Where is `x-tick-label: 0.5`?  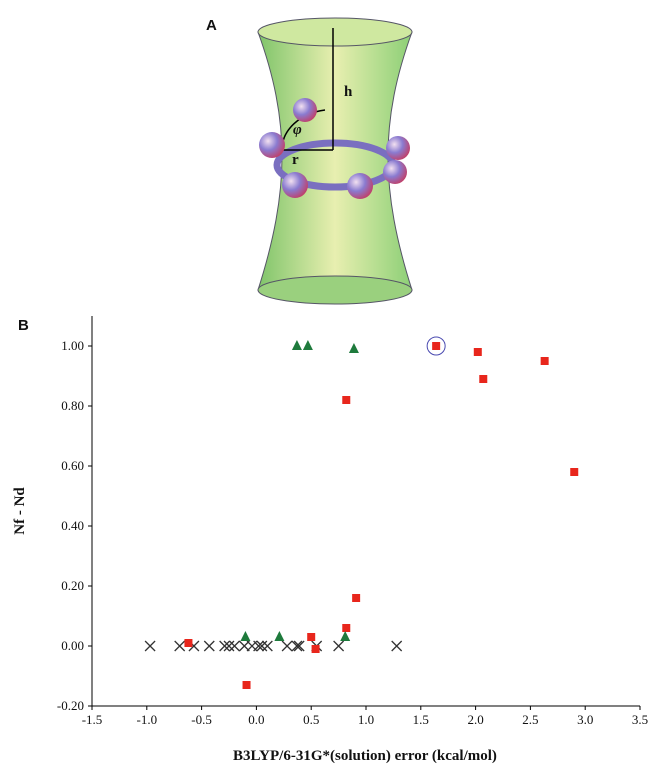
x-tick-label: 0.5 is located at coordinates (311, 719).